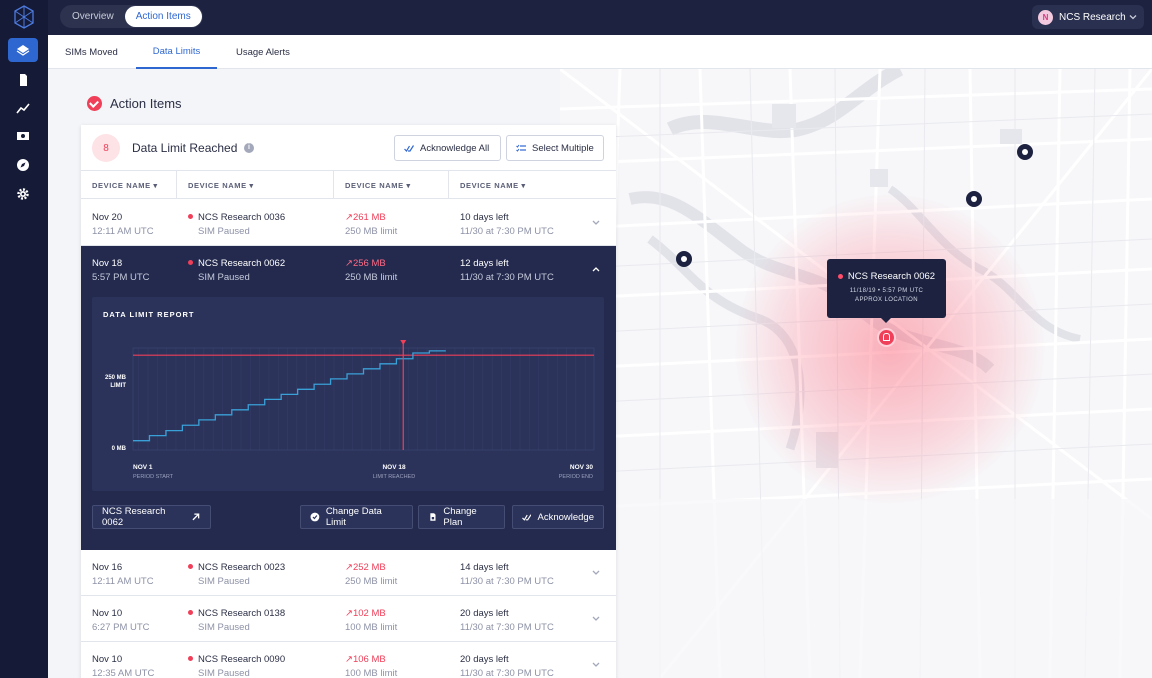 The image size is (1152, 678). I want to click on sidebar-item-billing, so click(23, 136).